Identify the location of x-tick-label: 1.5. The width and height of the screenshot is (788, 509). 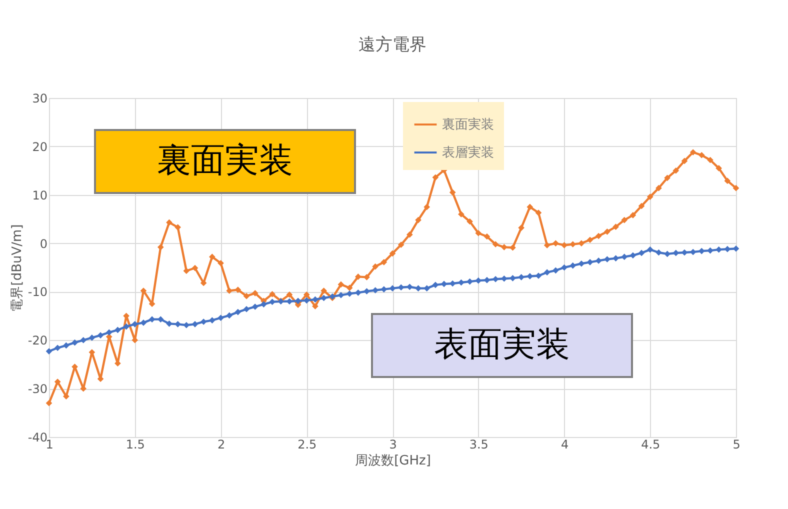
(135, 445).